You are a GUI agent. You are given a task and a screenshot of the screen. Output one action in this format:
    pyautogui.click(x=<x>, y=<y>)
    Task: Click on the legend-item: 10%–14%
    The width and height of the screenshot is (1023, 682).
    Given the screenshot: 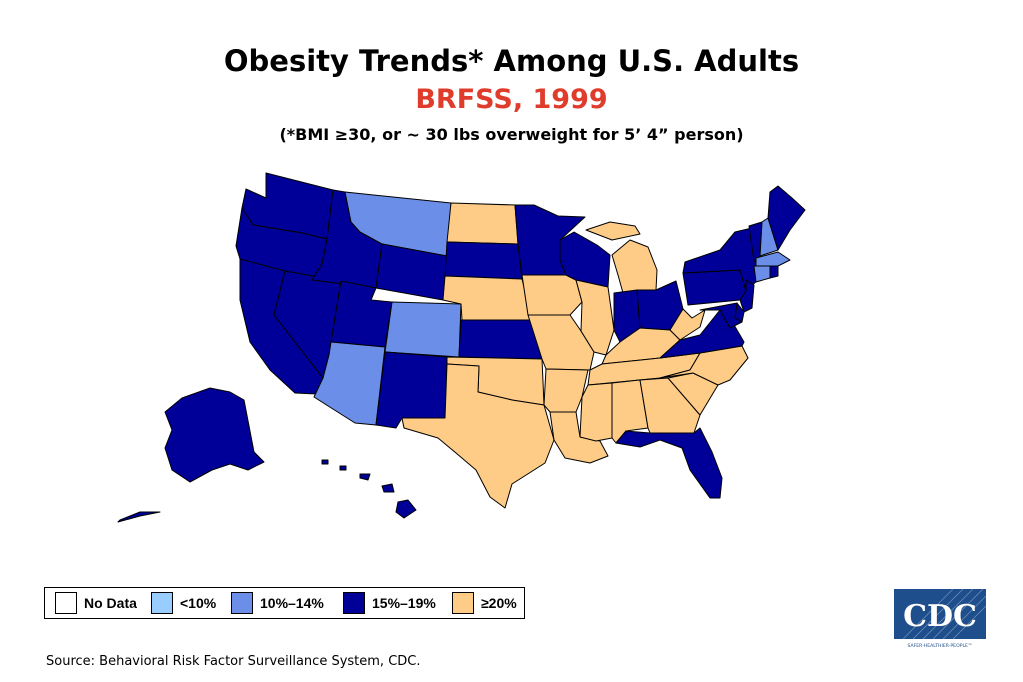 What is the action you would take?
    pyautogui.click(x=277, y=603)
    